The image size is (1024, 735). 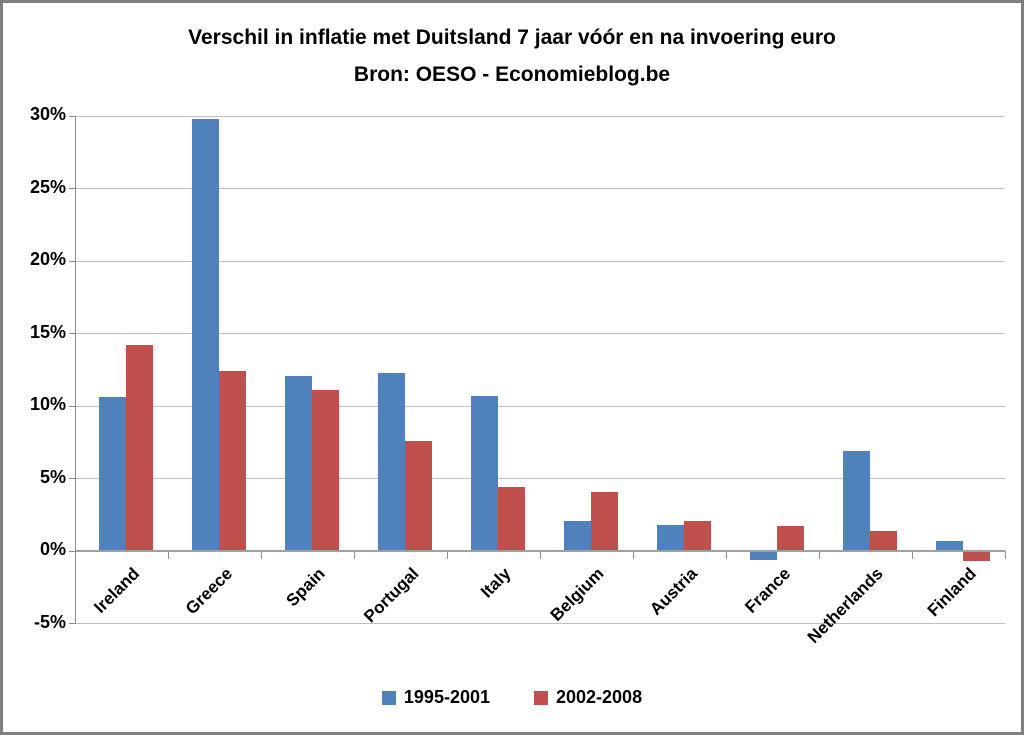 I want to click on y-tick-label-5pct: 5%, so click(x=52, y=476).